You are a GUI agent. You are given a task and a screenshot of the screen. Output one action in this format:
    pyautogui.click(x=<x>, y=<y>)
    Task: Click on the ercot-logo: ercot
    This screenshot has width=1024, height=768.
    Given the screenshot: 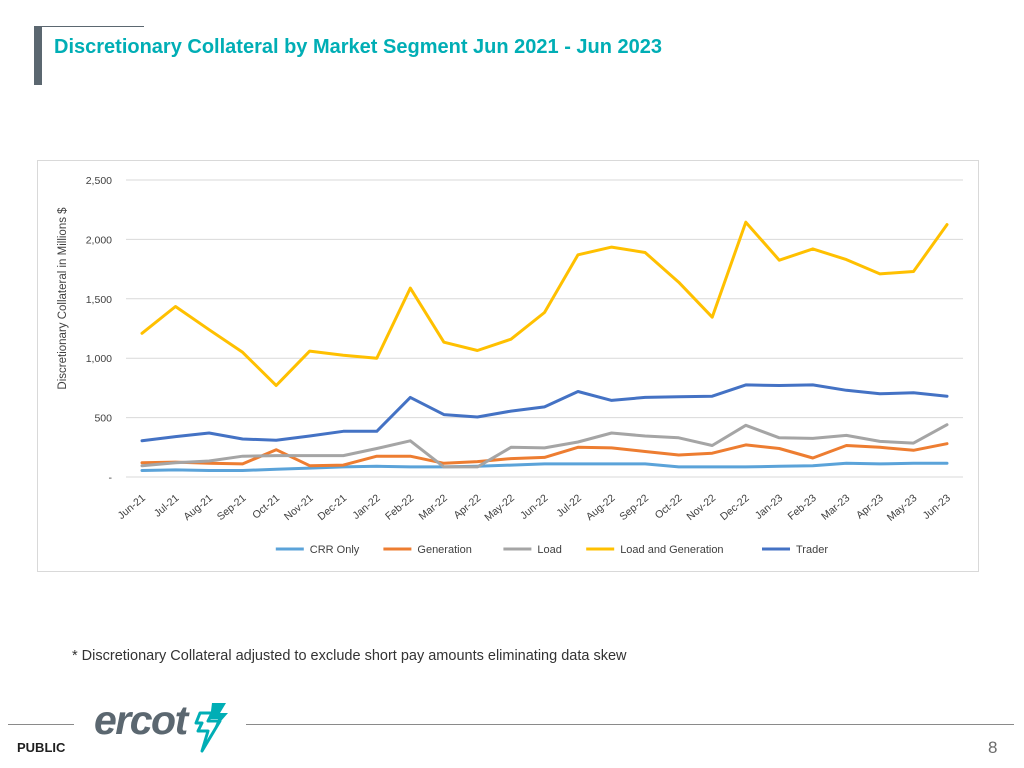 What is the action you would take?
    pyautogui.click(x=167, y=727)
    